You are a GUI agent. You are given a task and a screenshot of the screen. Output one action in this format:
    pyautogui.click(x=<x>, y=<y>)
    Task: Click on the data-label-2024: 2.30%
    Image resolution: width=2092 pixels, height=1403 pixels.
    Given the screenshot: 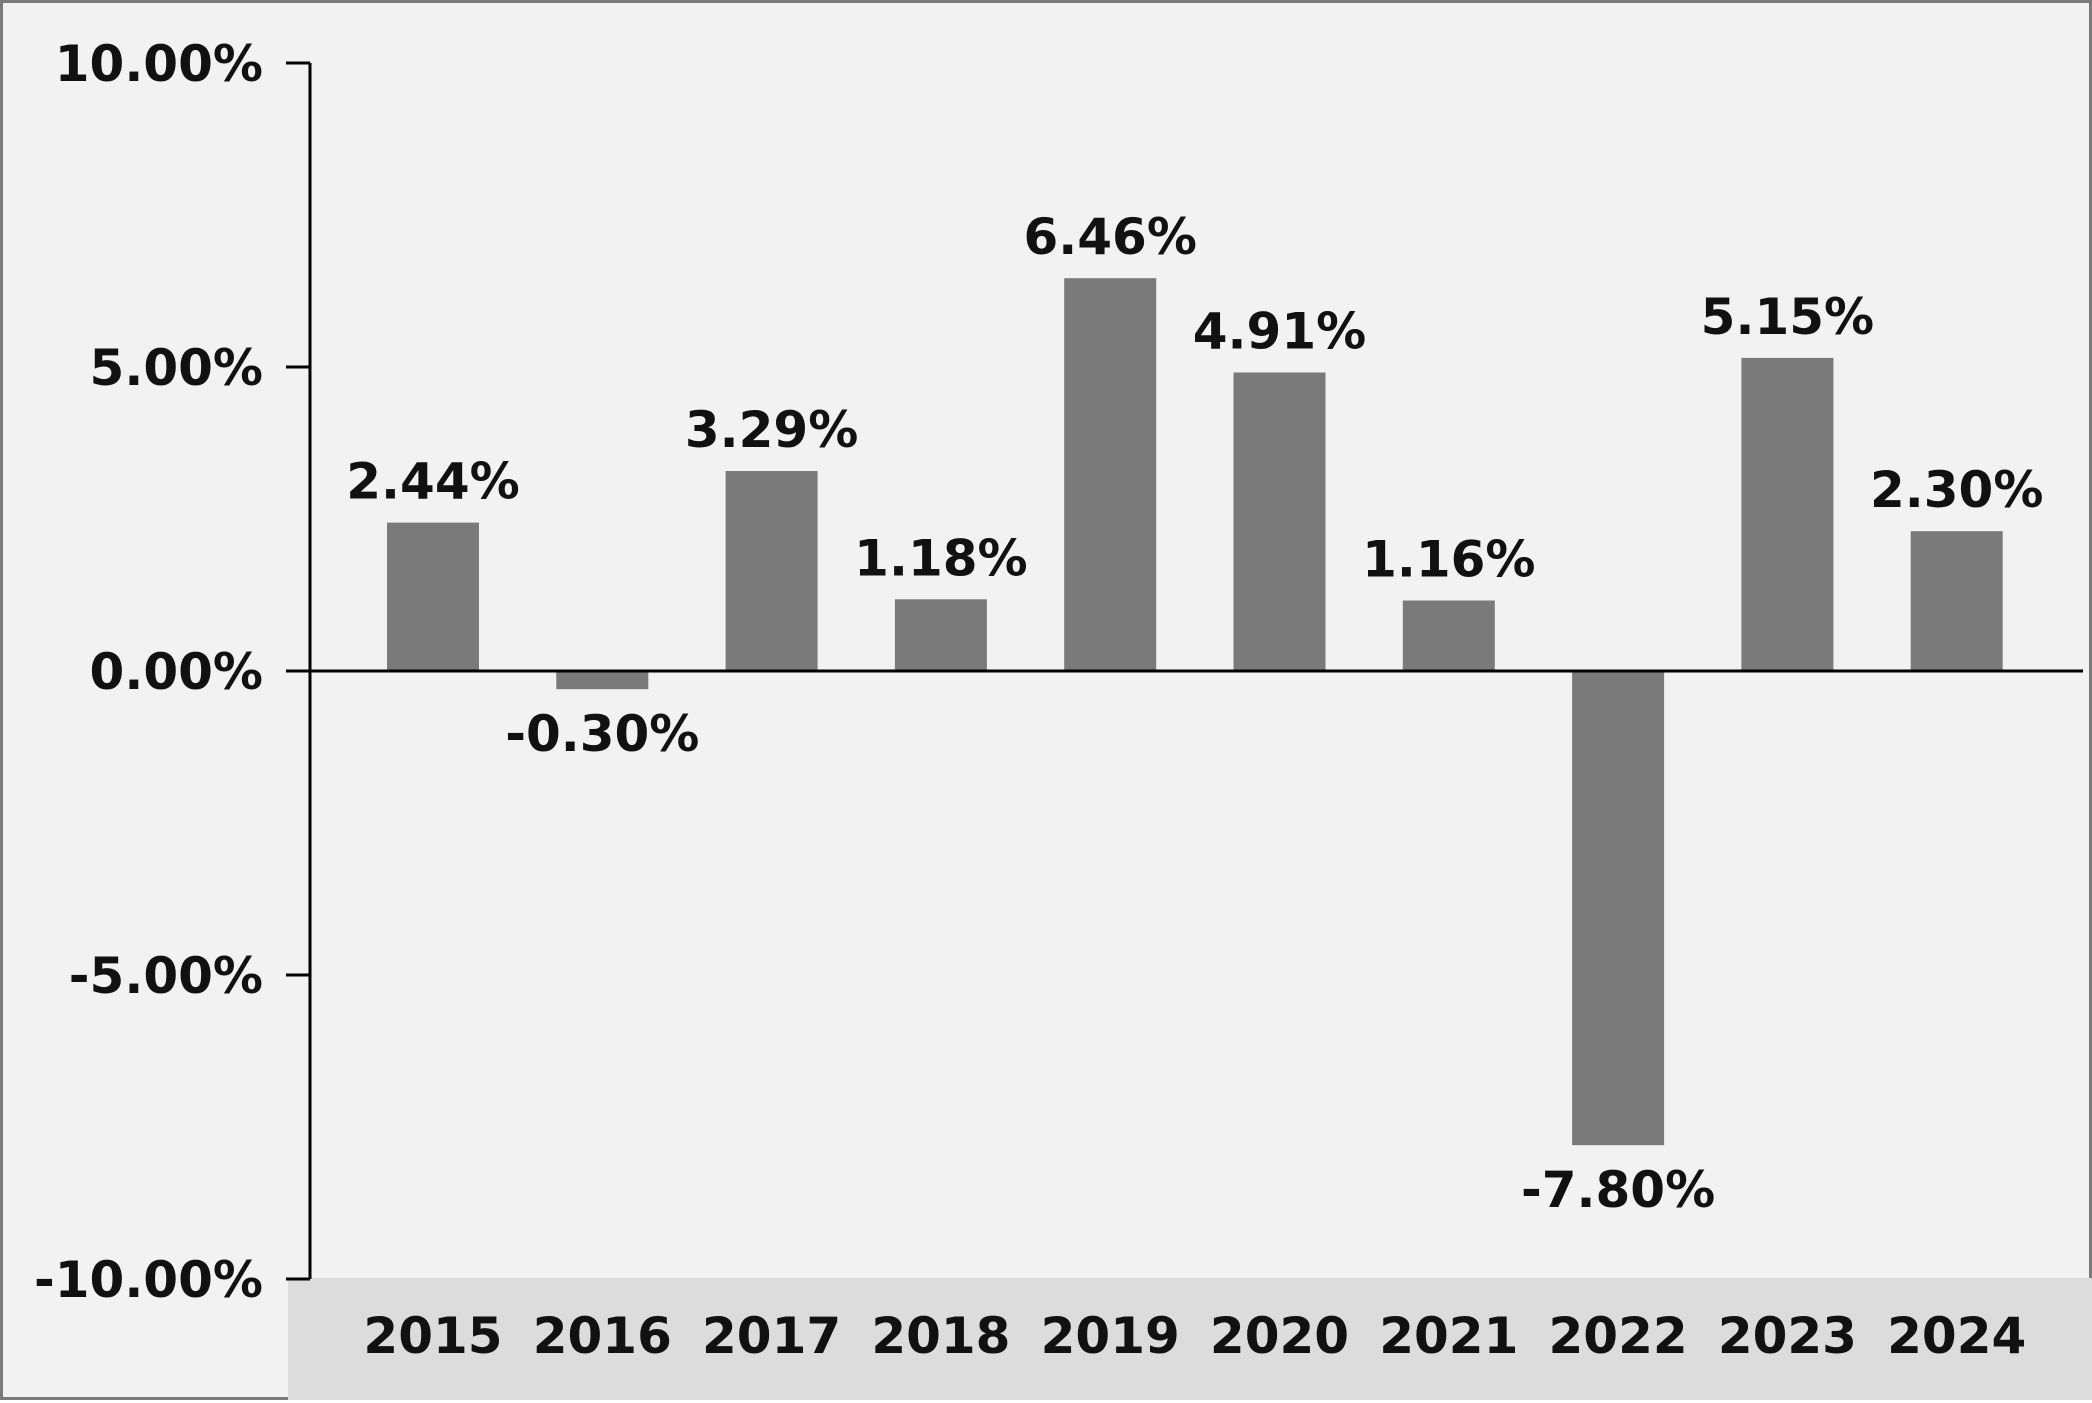 What is the action you would take?
    pyautogui.click(x=1956, y=490)
    